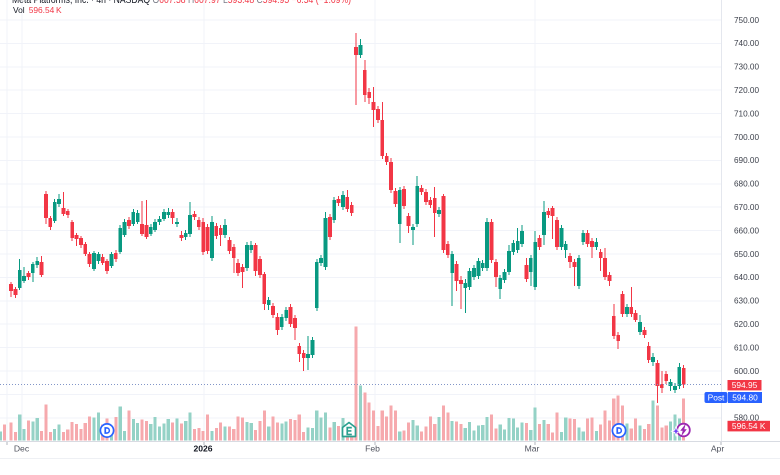  What do you see at coordinates (746, 90) in the screenshot?
I see `svg-text: 720.00` at bounding box center [746, 90].